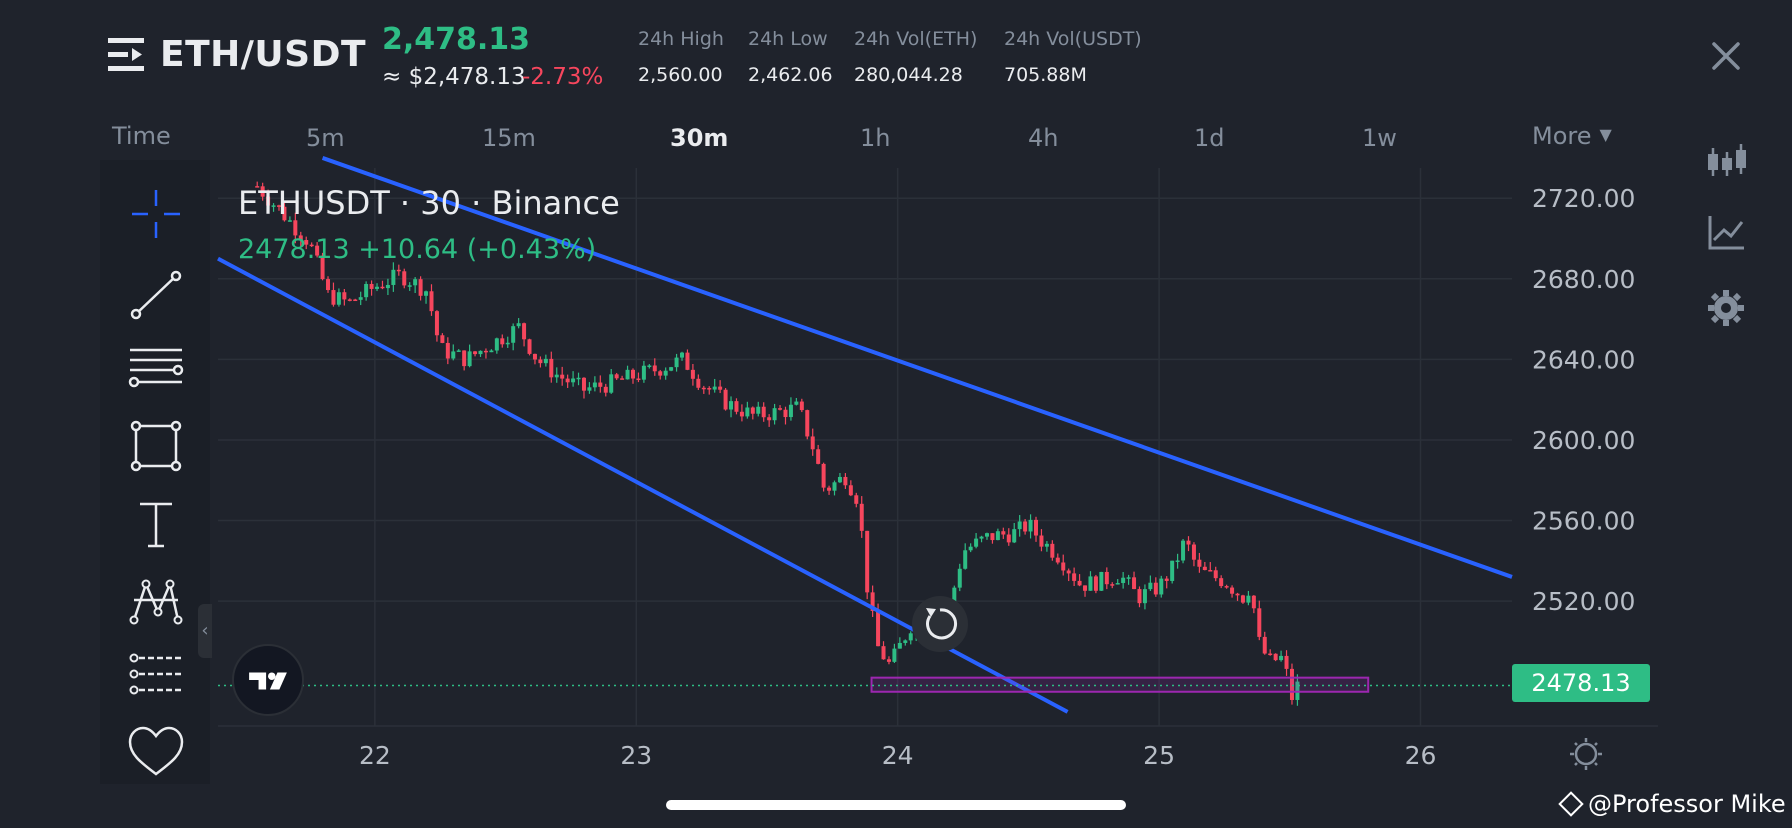  Describe the element at coordinates (636, 755) in the screenshot. I see `x-tick-label: 23` at that location.